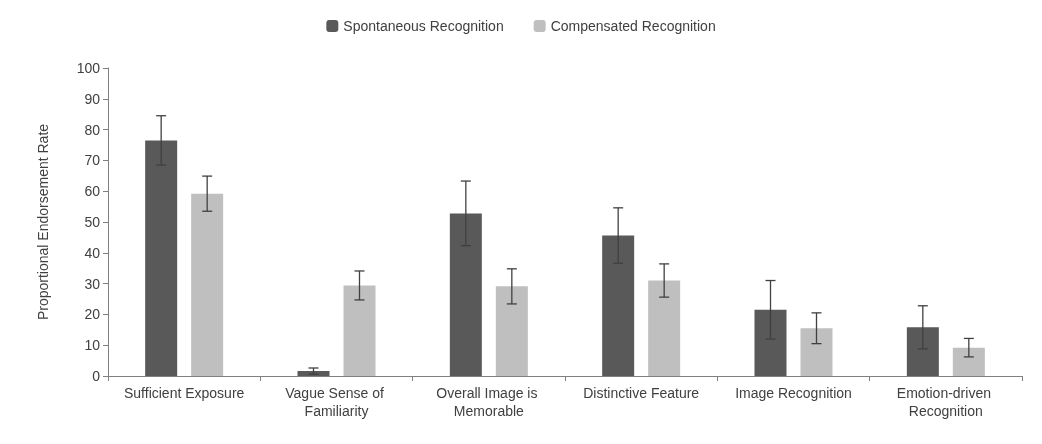  Describe the element at coordinates (92, 283) in the screenshot. I see `y-tick-label: 30` at that location.